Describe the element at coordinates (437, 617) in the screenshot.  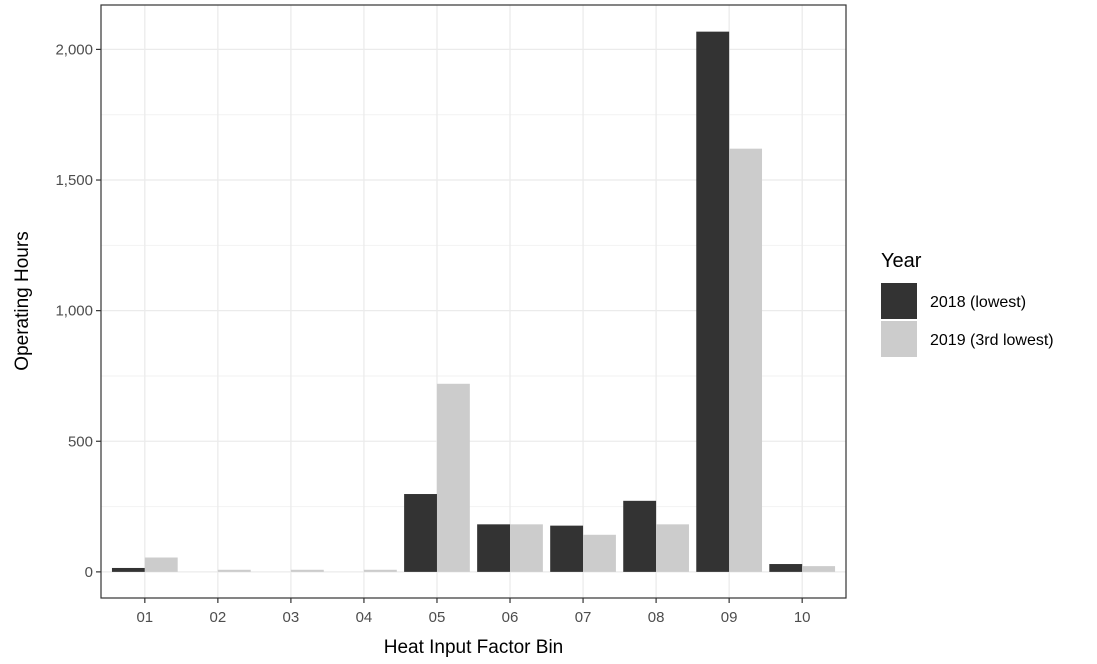
I see `x-tick-label: 05` at that location.